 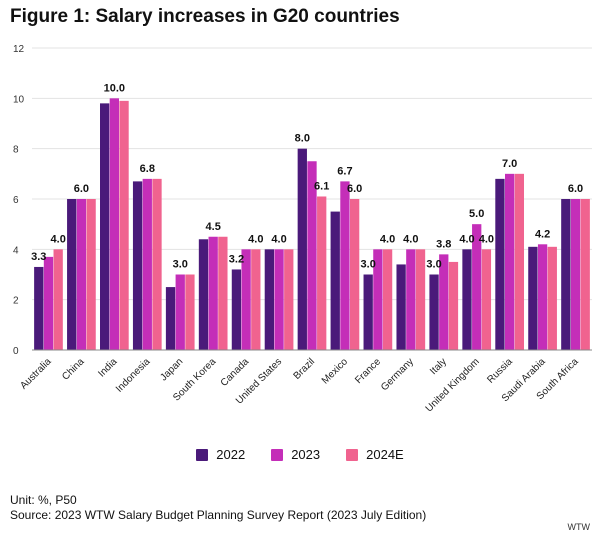 I want to click on bar-2023-china, so click(x=81, y=274).